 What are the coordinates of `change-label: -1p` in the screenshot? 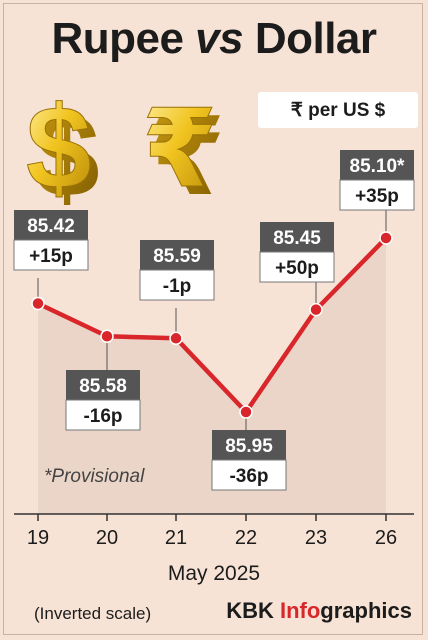 It's located at (177, 286).